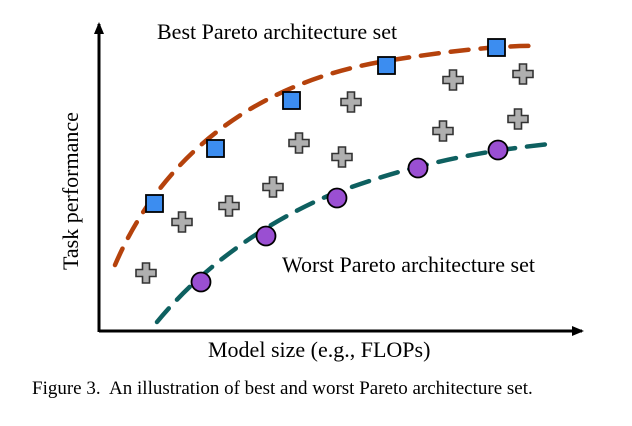 The image size is (632, 426). What do you see at coordinates (408, 264) in the screenshot?
I see `worst-pareto-label: Worst Pareto architecture set` at bounding box center [408, 264].